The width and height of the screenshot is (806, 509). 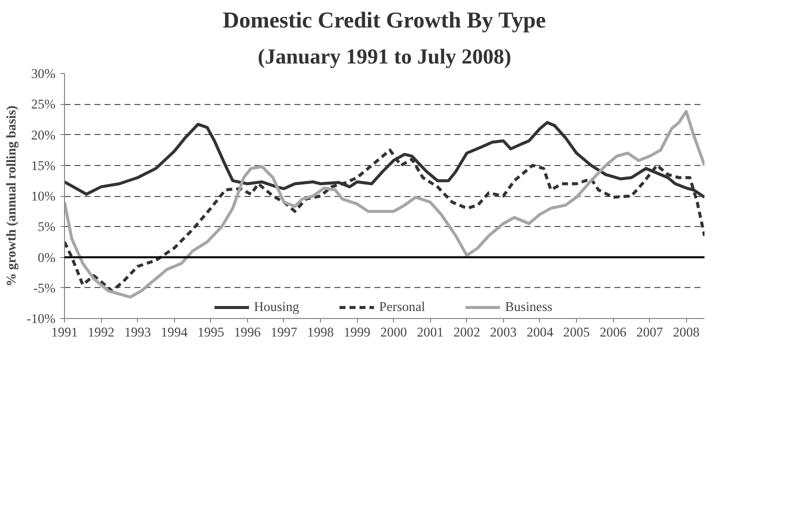 I want to click on x-tick-label: 2002, so click(x=466, y=332).